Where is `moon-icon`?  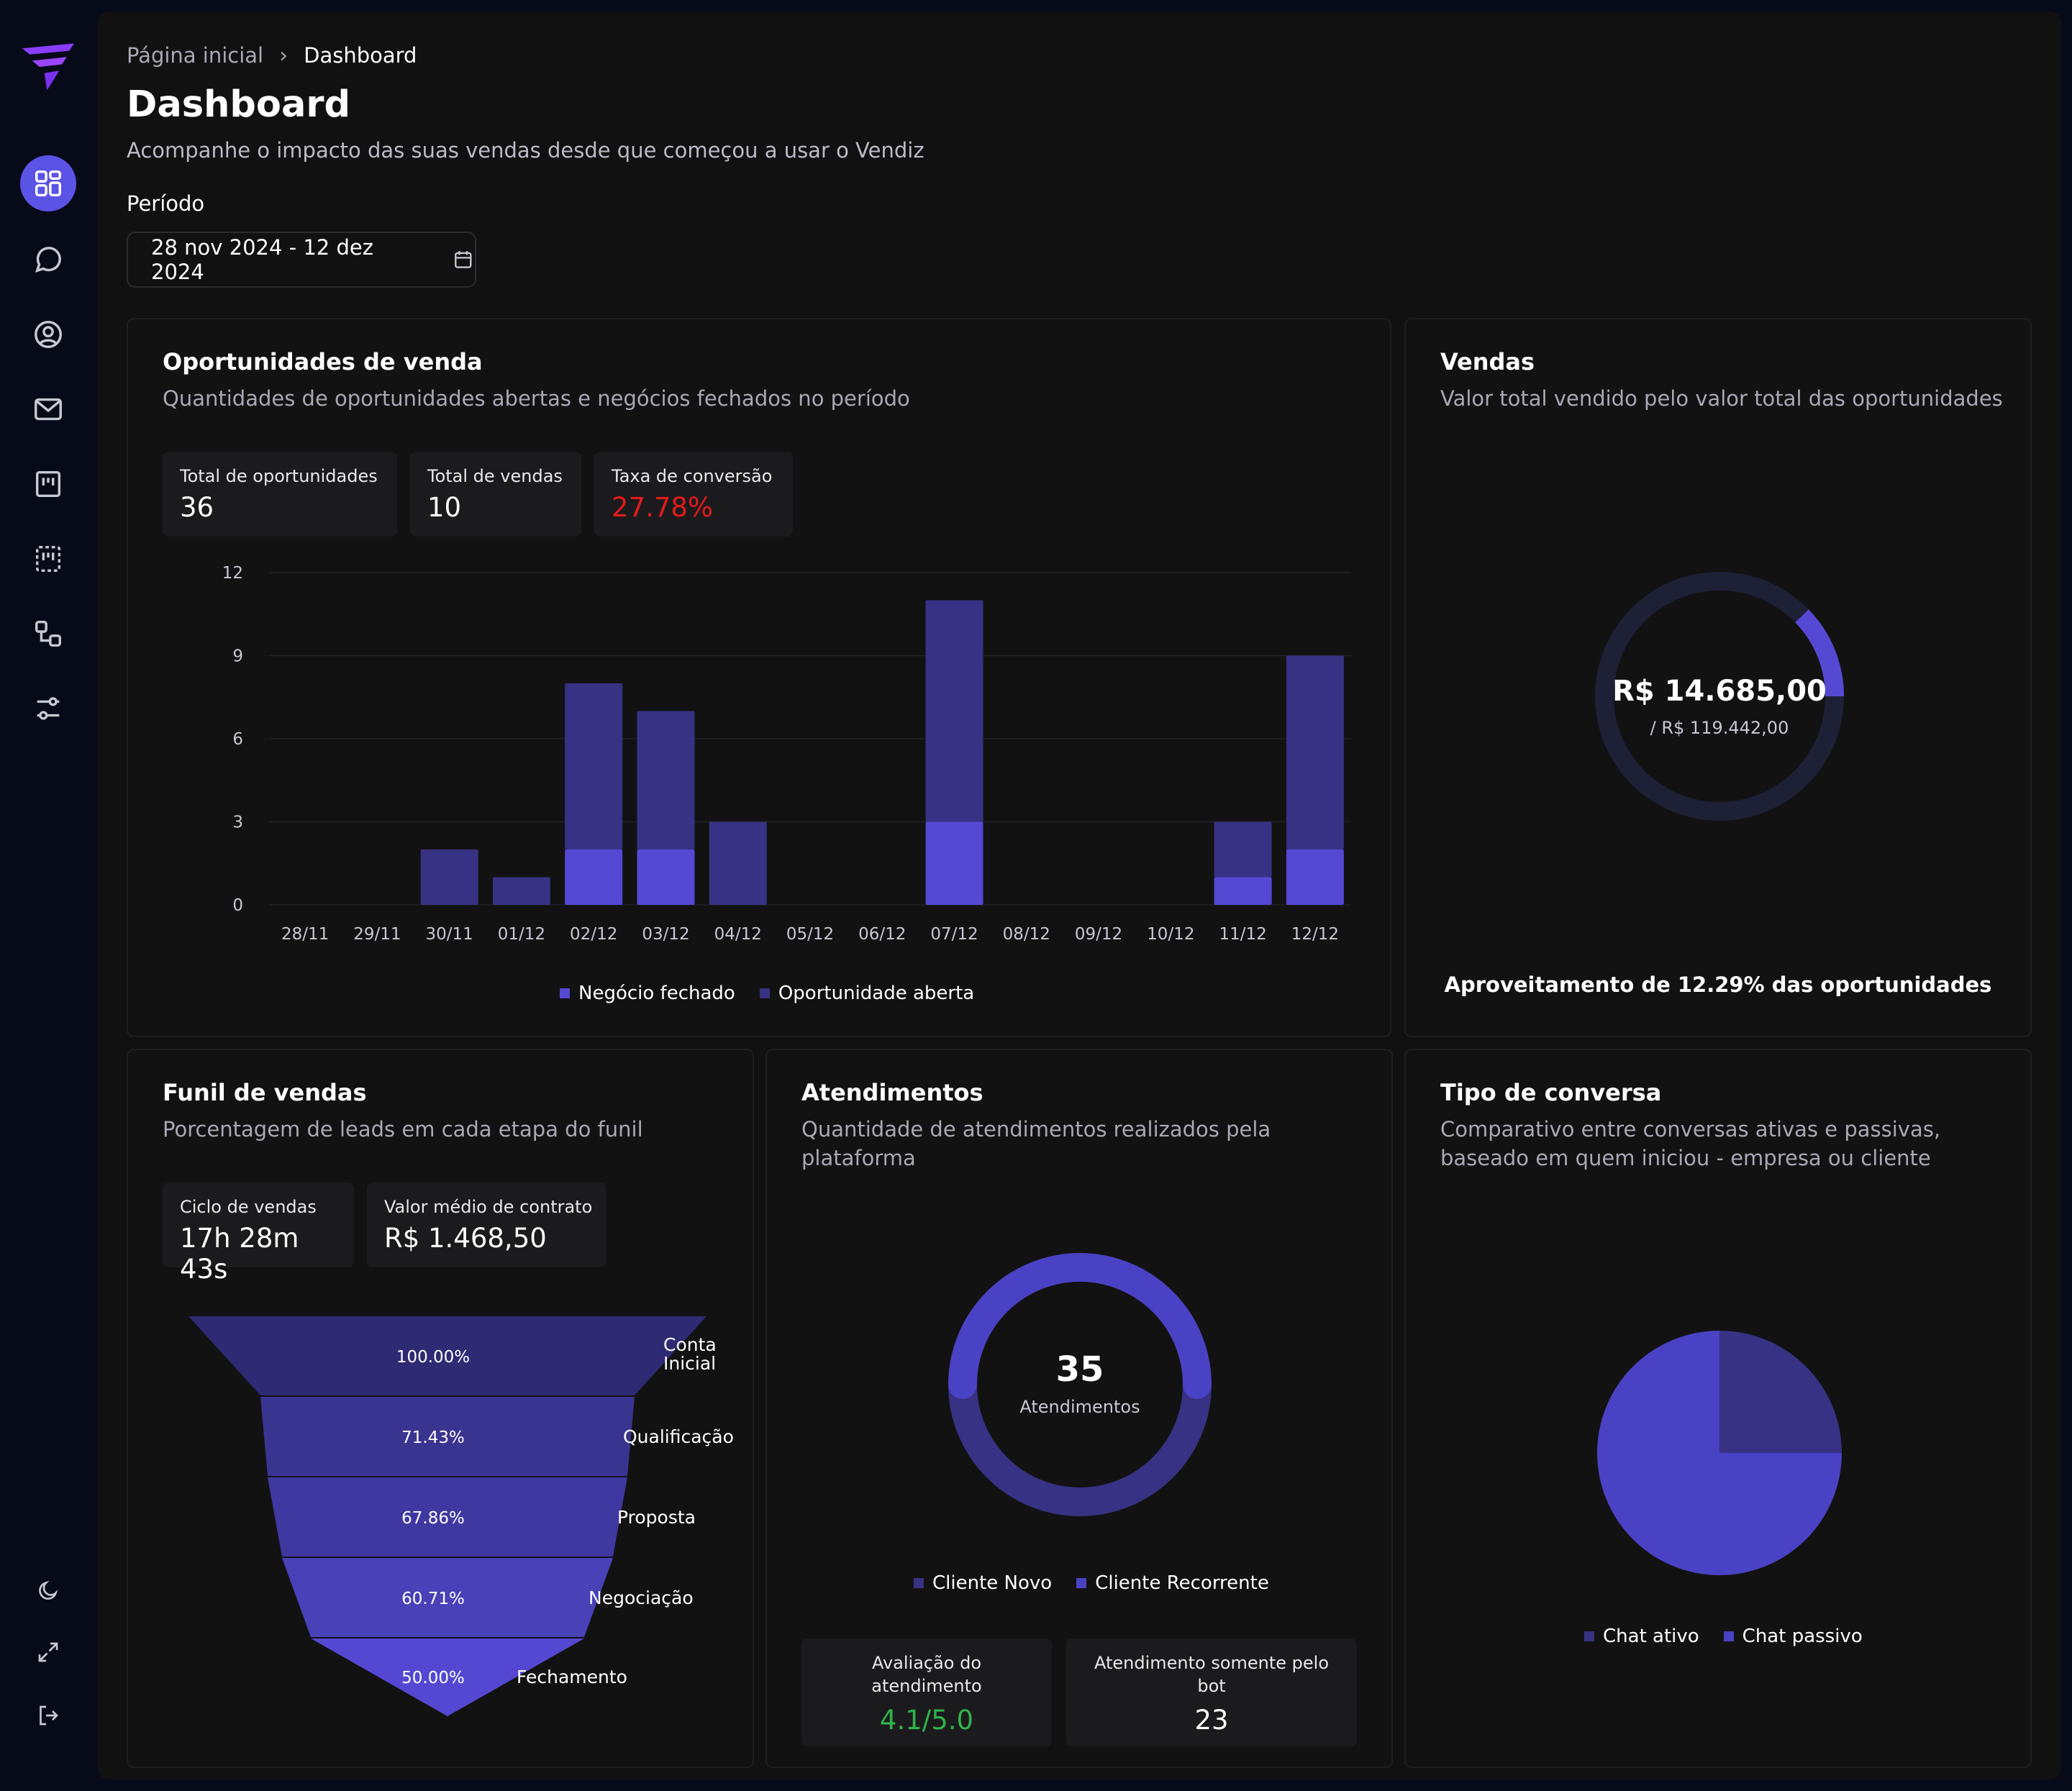 moon-icon is located at coordinates (48, 1590).